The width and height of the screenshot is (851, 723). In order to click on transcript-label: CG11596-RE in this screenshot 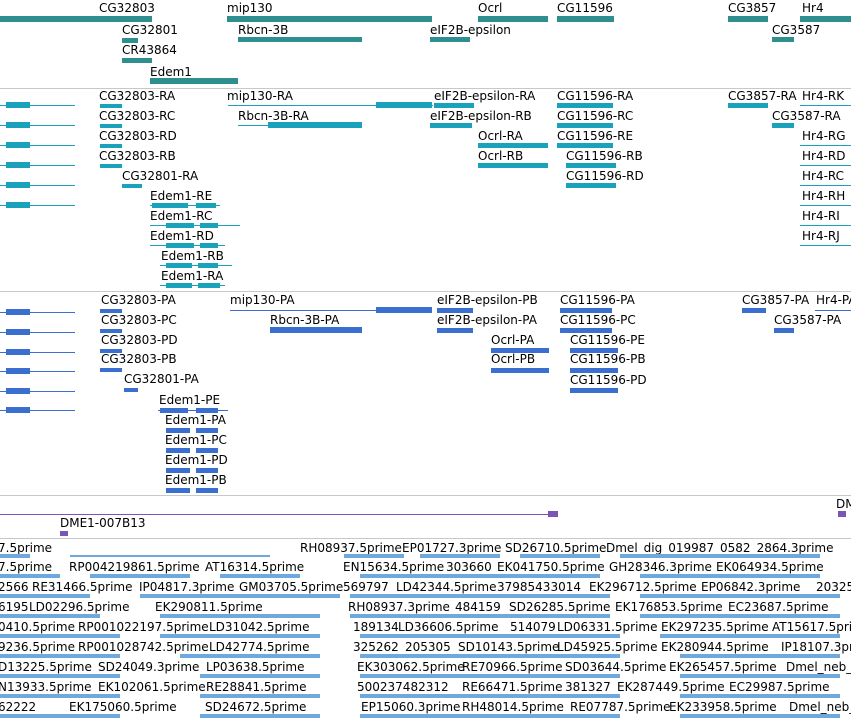, I will do `click(595, 136)`.